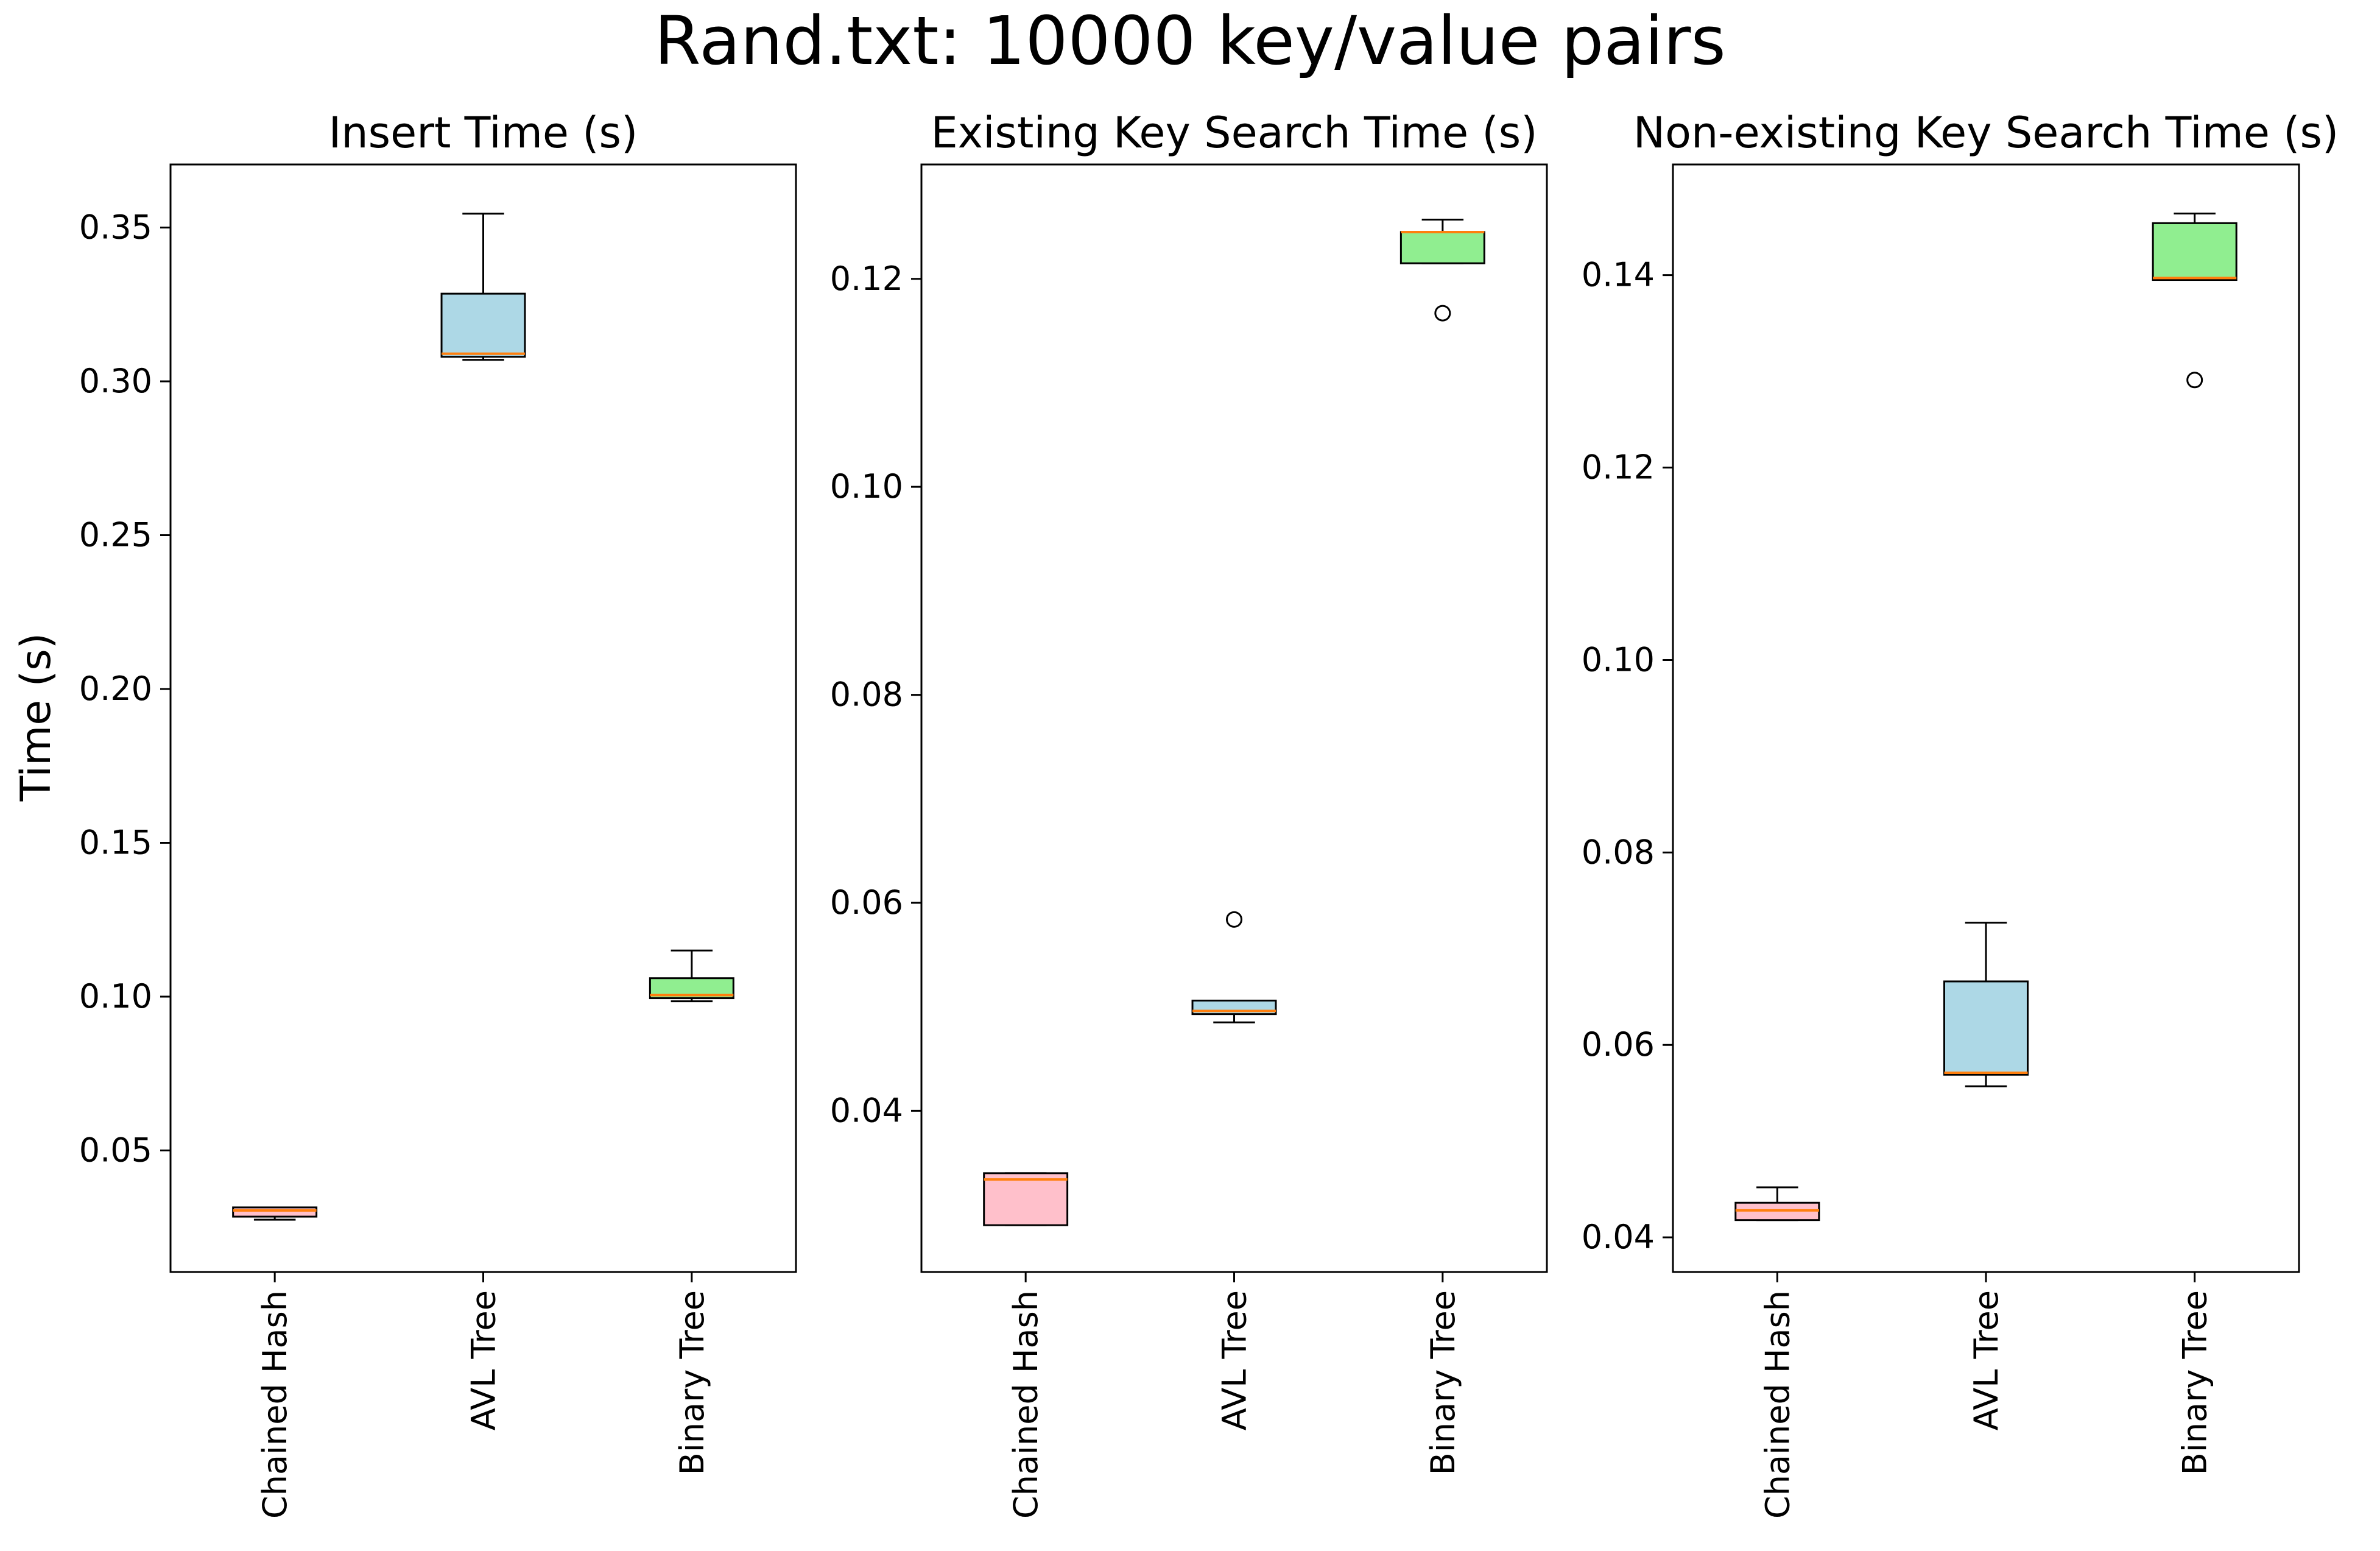 This screenshot has height=1551, width=2380. I want to click on y-tick-label: 0.35, so click(115, 227).